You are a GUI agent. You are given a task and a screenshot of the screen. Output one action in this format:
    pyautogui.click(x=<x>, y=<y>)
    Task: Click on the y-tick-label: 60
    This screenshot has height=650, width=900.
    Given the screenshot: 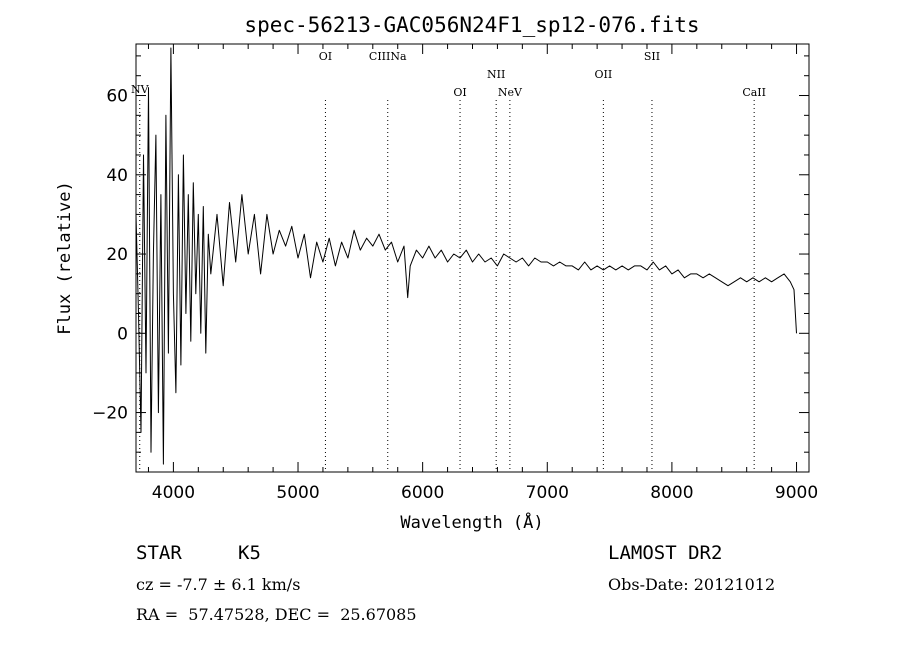 What is the action you would take?
    pyautogui.click(x=117, y=97)
    